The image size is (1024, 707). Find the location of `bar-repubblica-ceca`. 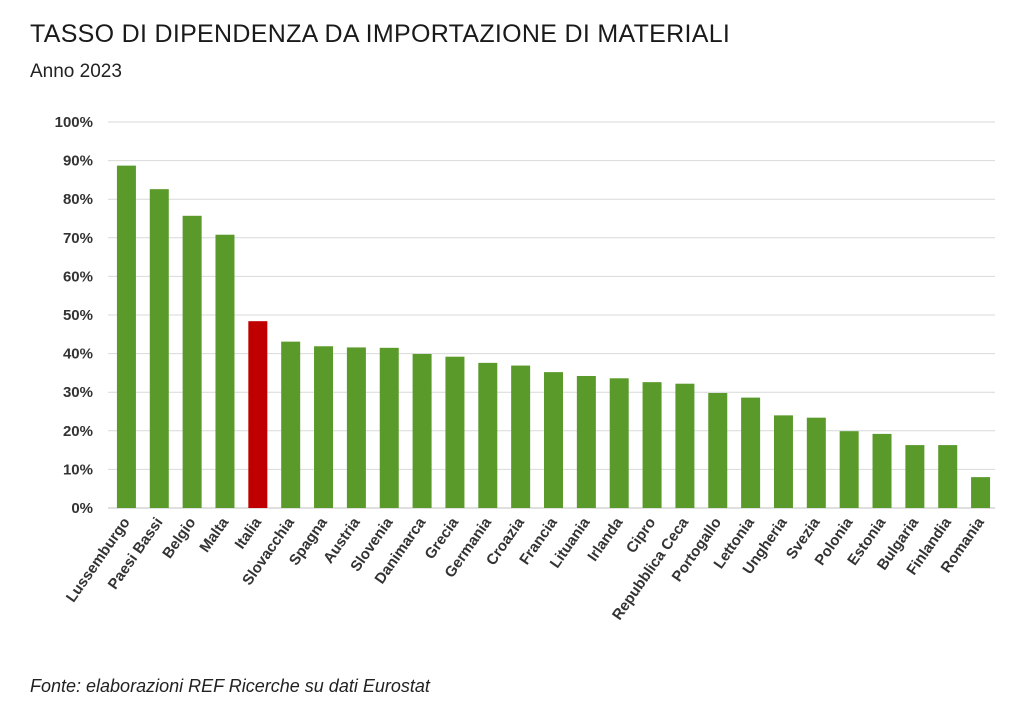

bar-repubblica-ceca is located at coordinates (685, 445).